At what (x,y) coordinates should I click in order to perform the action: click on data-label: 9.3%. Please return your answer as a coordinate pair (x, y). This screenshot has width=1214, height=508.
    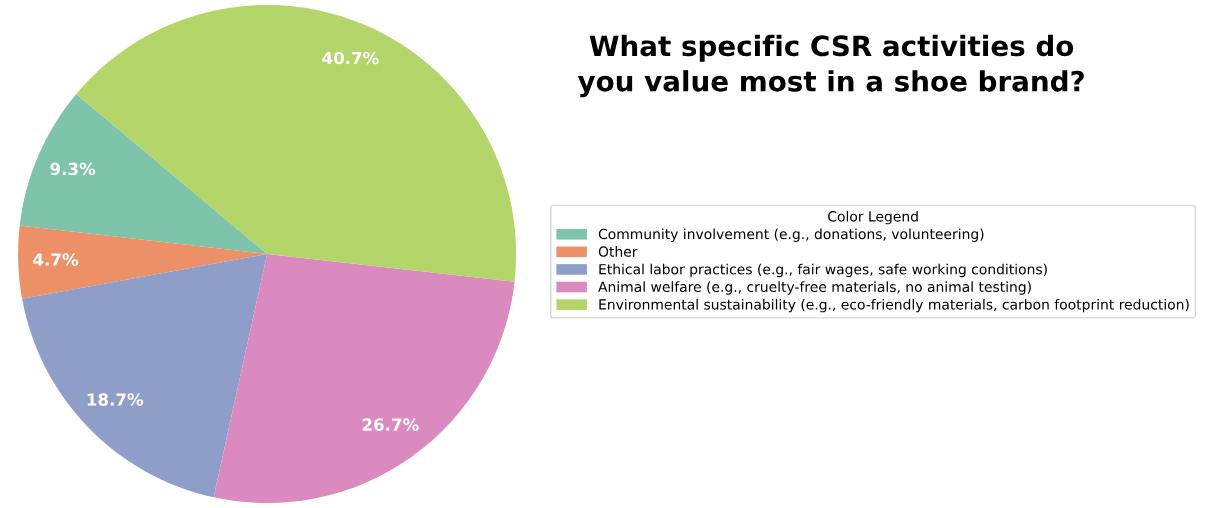
    Looking at the image, I should click on (73, 169).